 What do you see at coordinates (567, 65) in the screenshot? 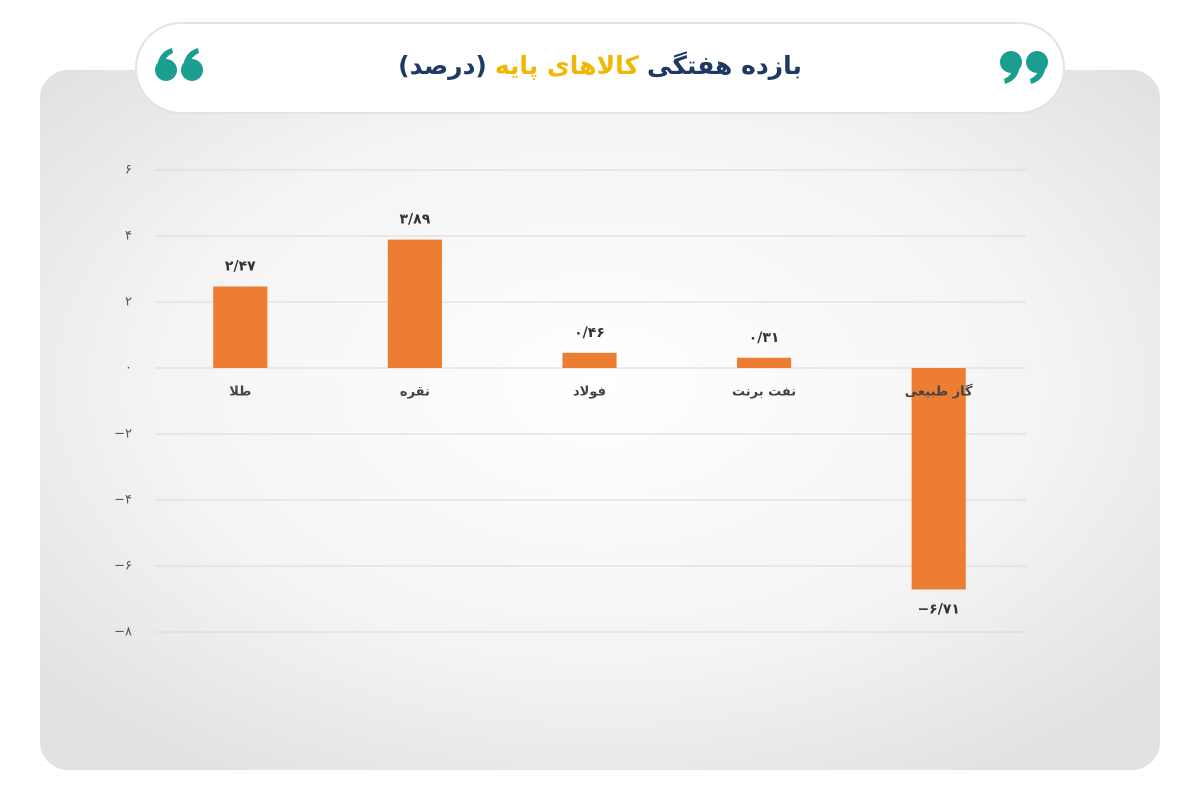
I see `title-highlight: کالاهای پایه` at bounding box center [567, 65].